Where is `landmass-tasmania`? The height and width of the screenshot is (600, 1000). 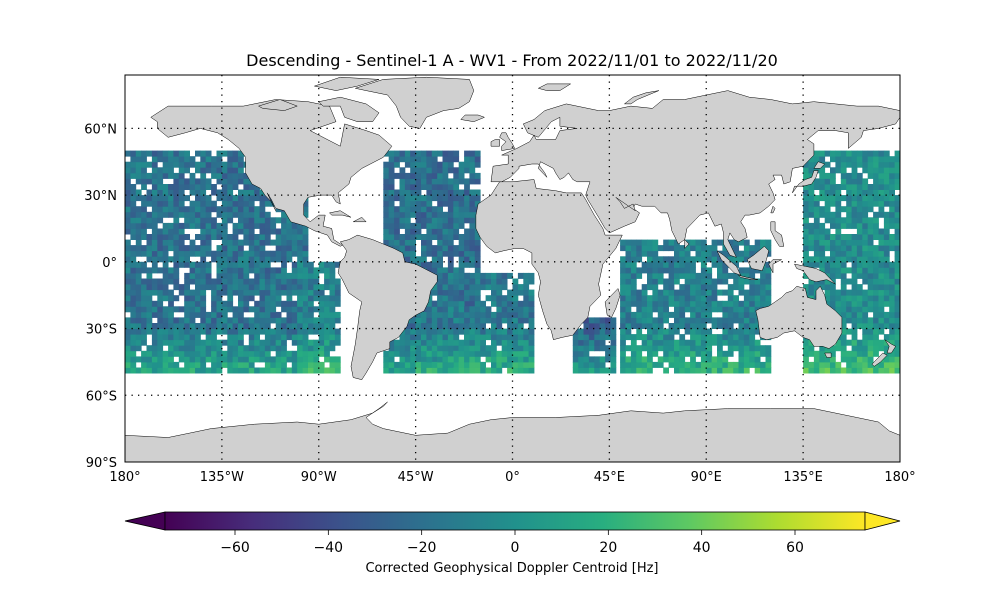 landmass-tasmania is located at coordinates (828, 355).